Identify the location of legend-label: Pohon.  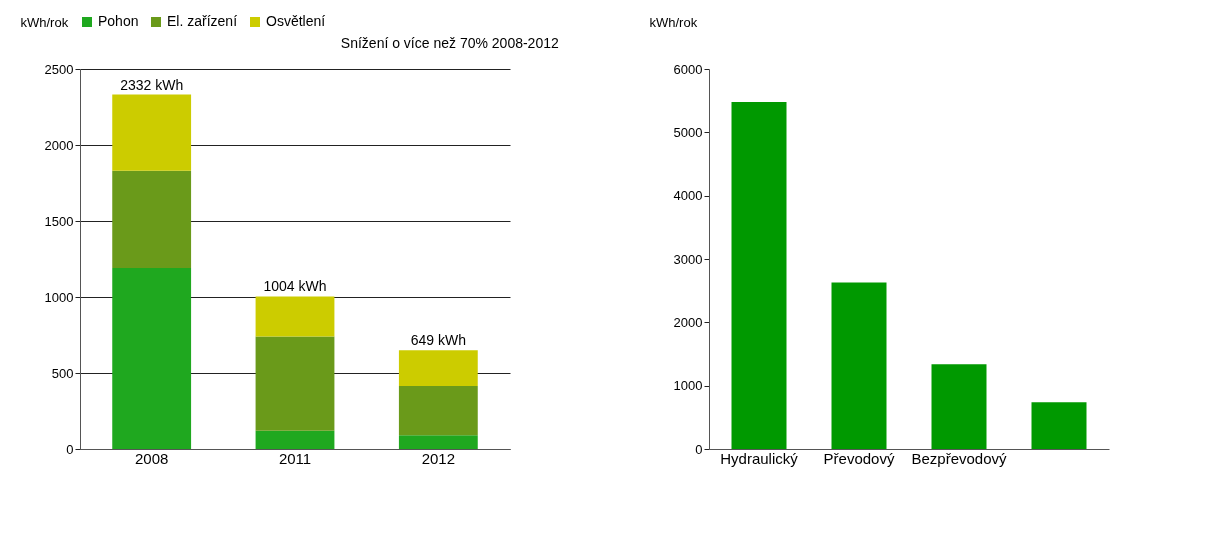
(118, 21).